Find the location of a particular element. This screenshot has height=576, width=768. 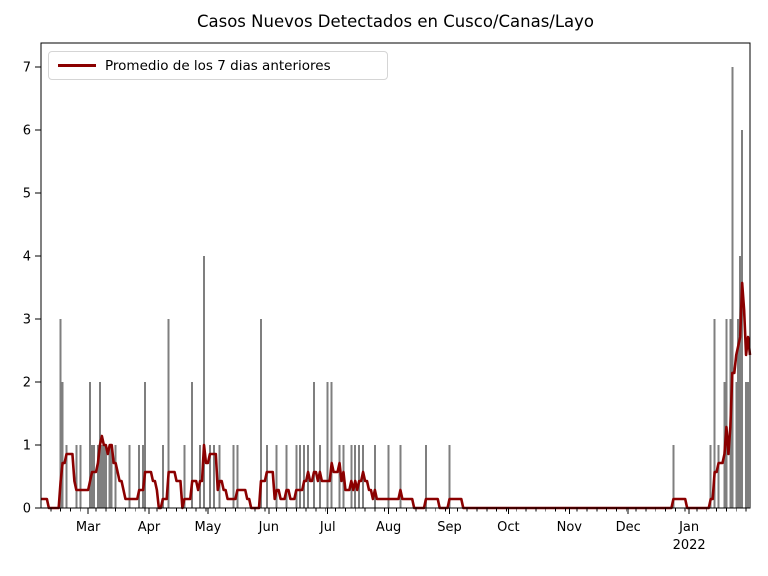

y-tick-label: 6 is located at coordinates (27, 130).